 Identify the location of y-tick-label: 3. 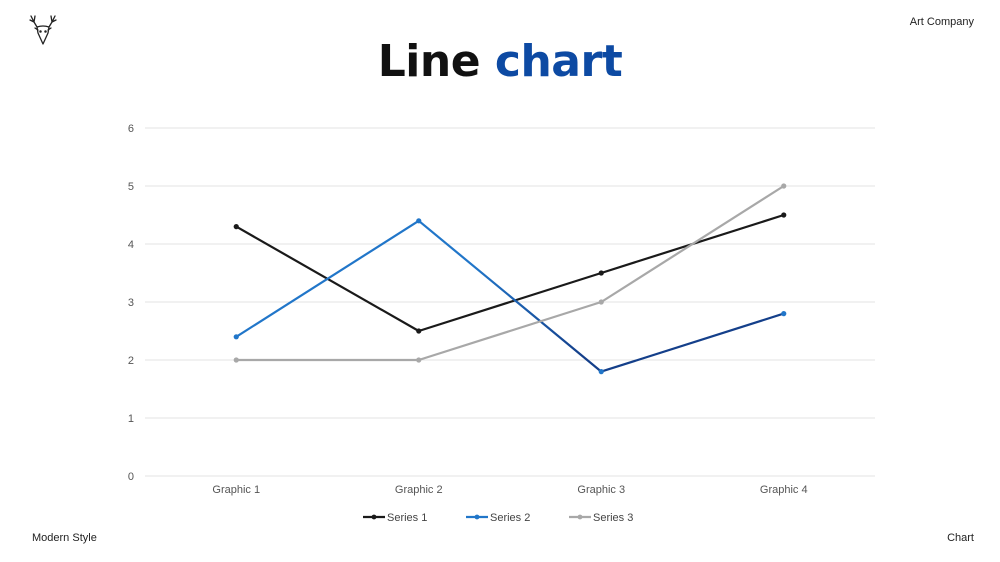
(131, 303).